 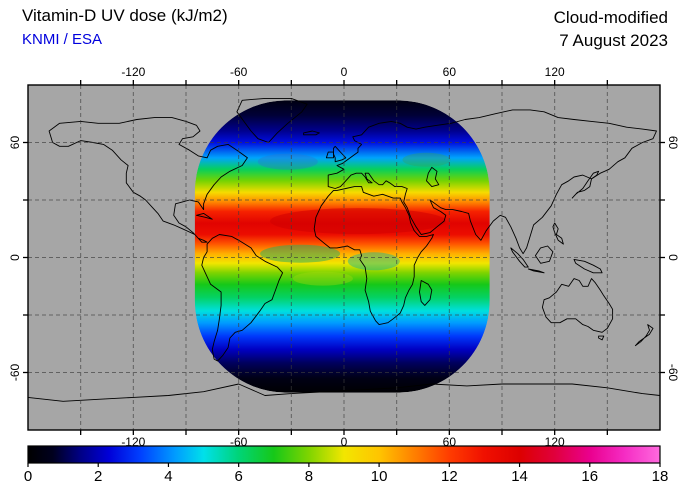 What do you see at coordinates (15, 143) in the screenshot?
I see `lat-tick-label-left: 60` at bounding box center [15, 143].